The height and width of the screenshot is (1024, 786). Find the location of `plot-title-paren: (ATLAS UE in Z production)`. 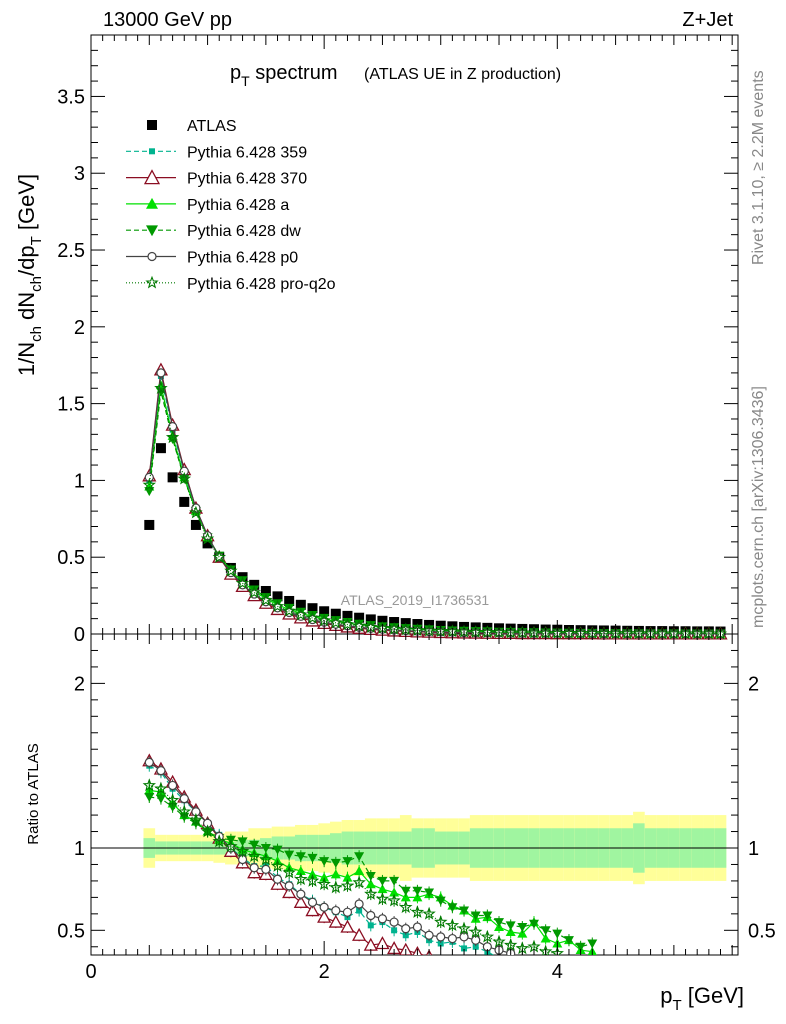

plot-title-paren: (ATLAS UE in Z production) is located at coordinates (462, 74).